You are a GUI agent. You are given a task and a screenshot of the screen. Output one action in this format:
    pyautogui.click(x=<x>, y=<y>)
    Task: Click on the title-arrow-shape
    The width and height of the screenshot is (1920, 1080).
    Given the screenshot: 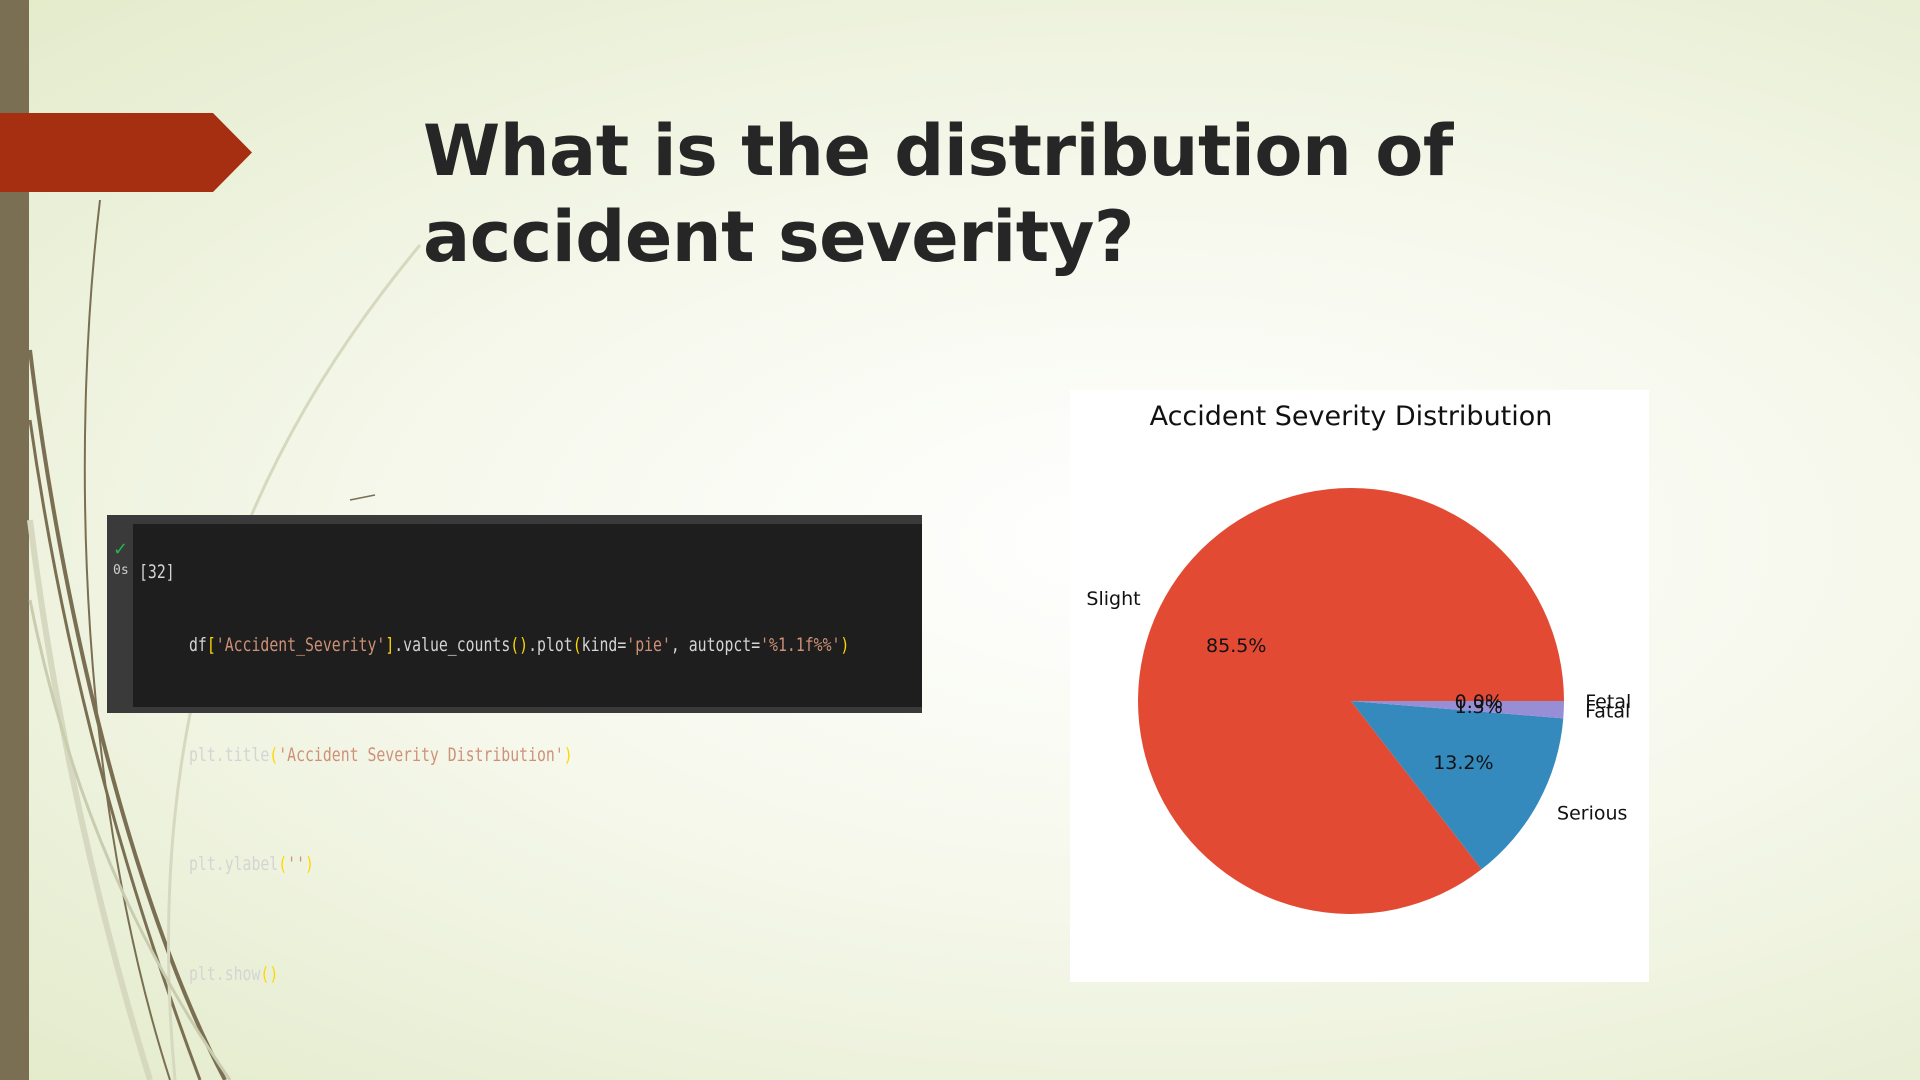 What is the action you would take?
    pyautogui.click(x=126, y=152)
    